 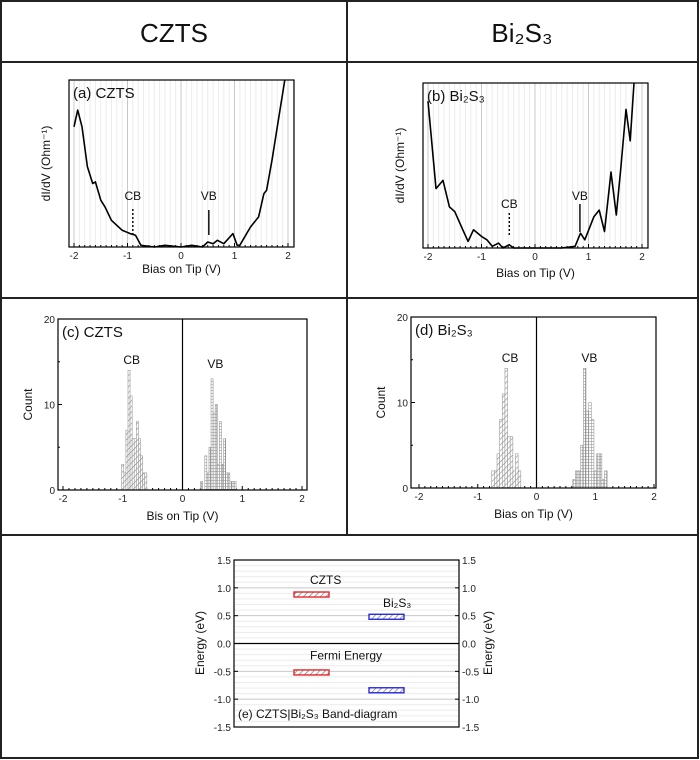 I want to click on y-tick-label: 10, so click(x=50, y=406).